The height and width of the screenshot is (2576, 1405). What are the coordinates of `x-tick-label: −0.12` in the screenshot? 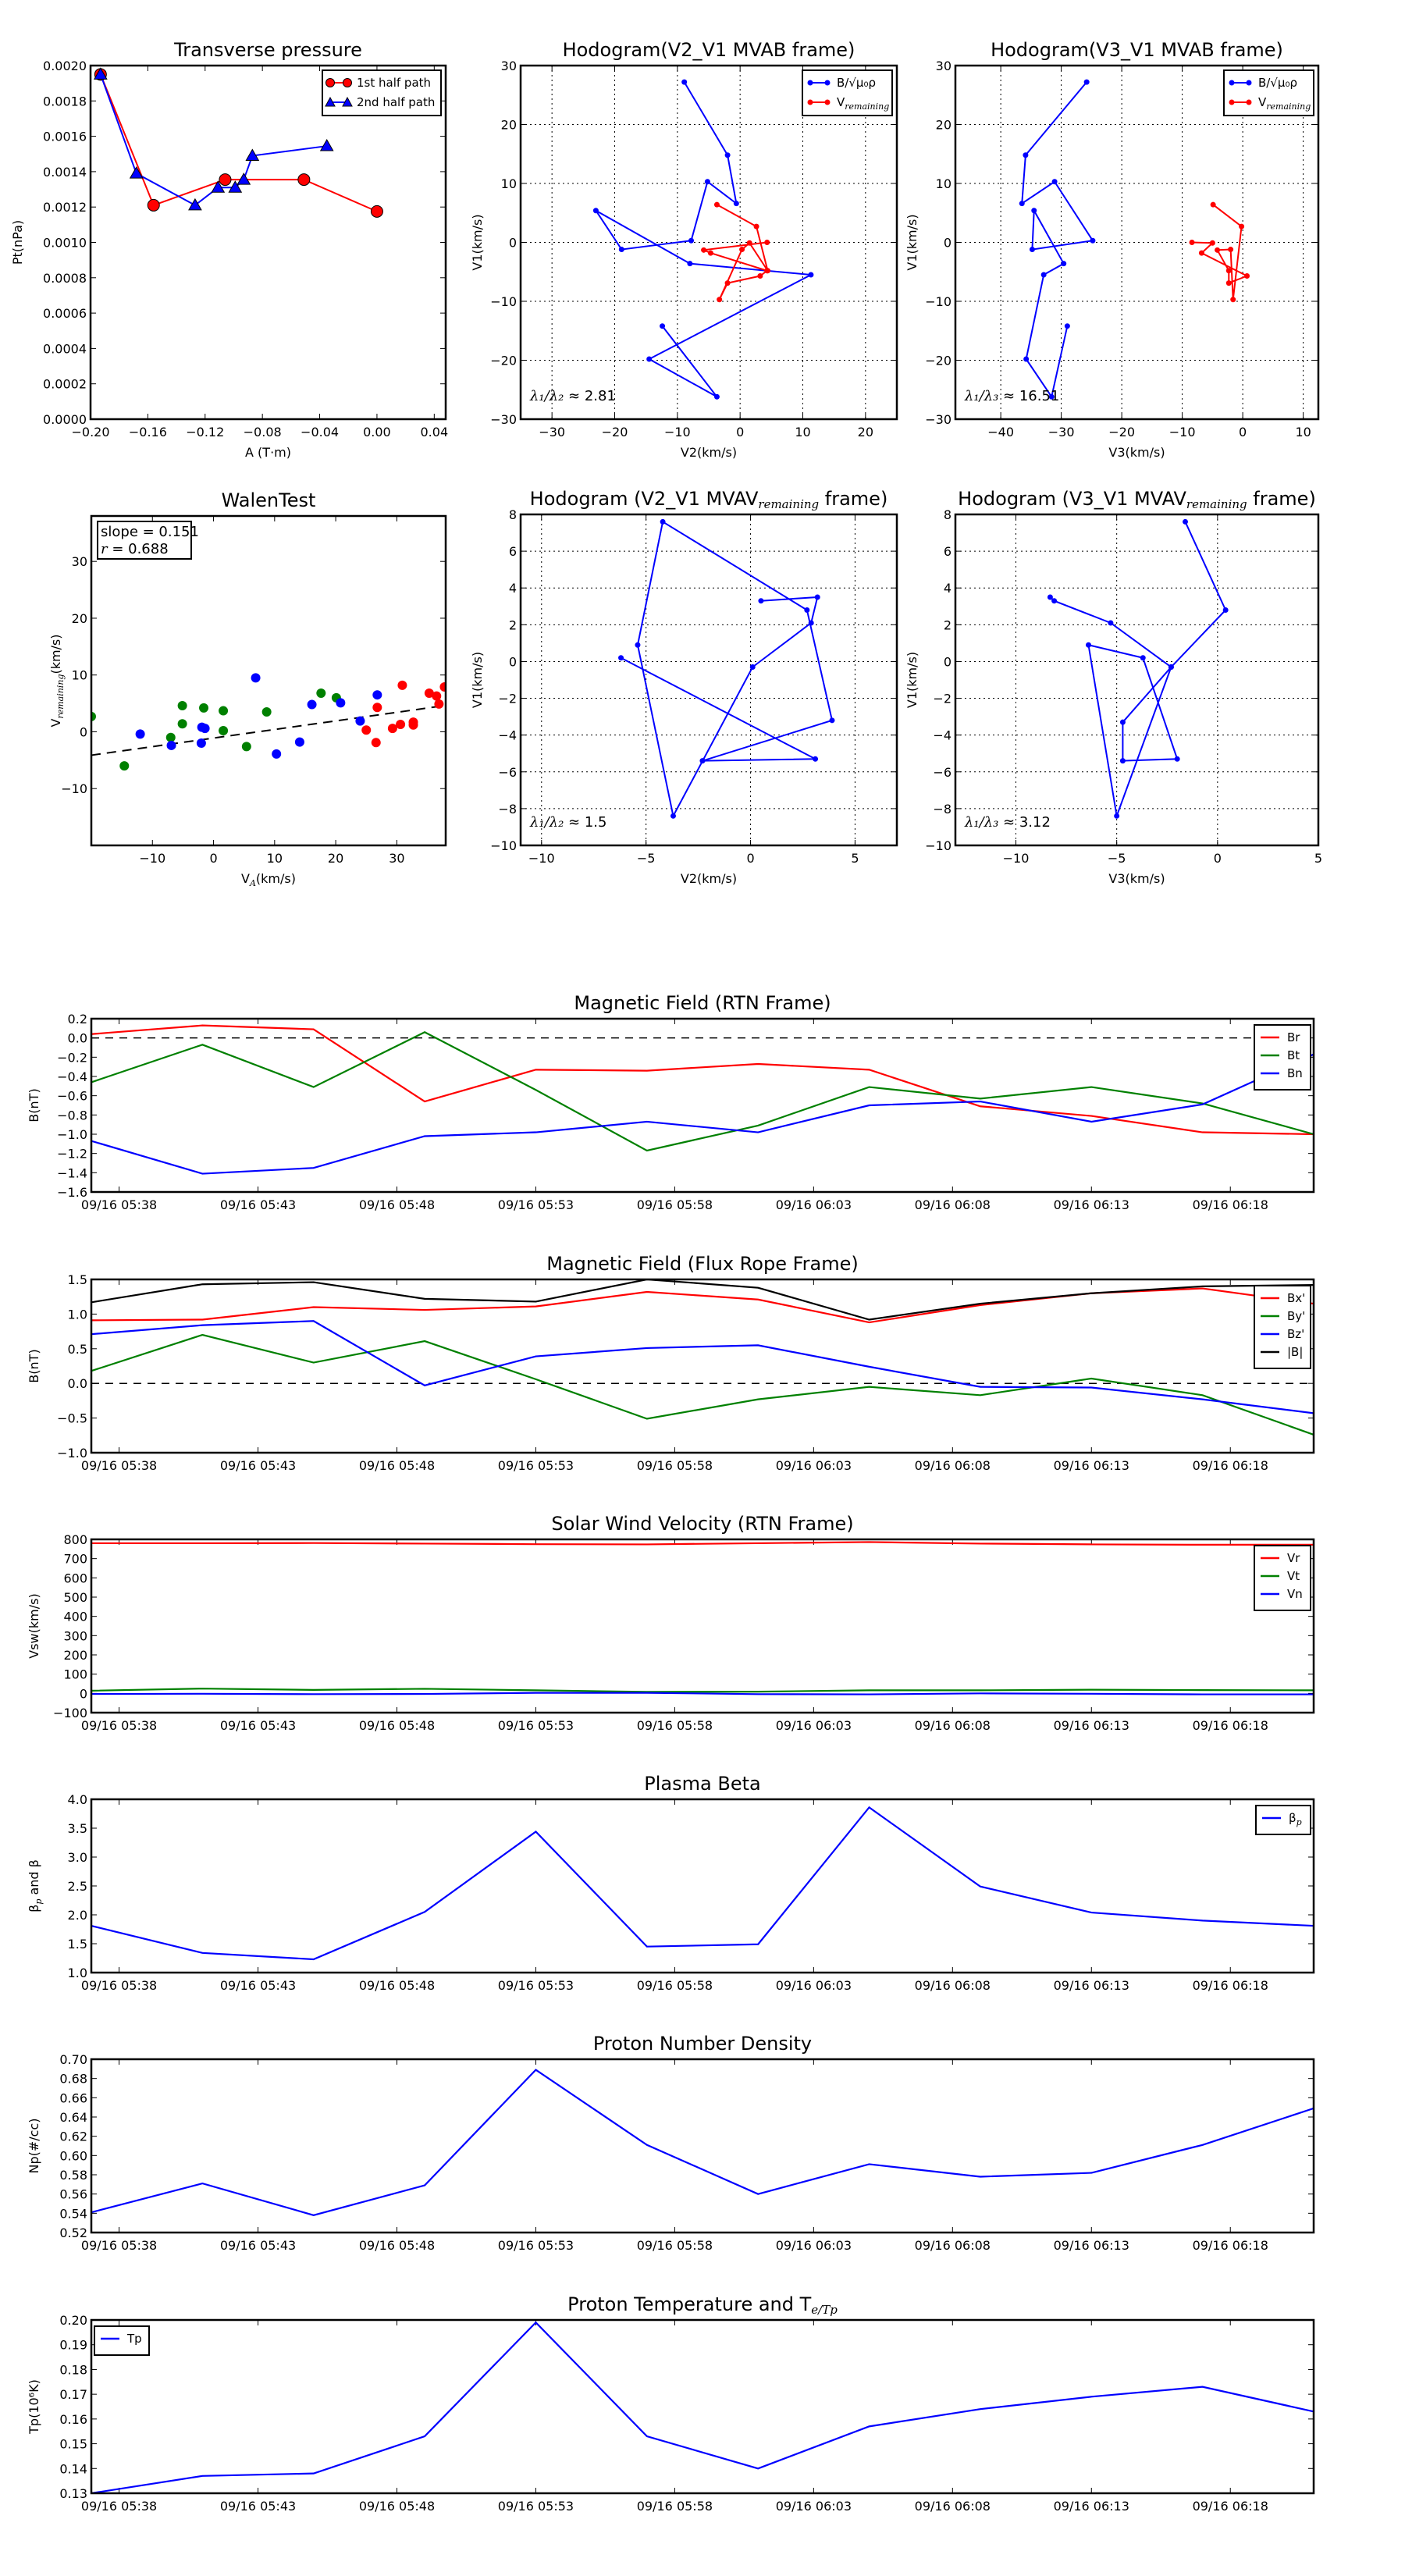 It's located at (205, 432).